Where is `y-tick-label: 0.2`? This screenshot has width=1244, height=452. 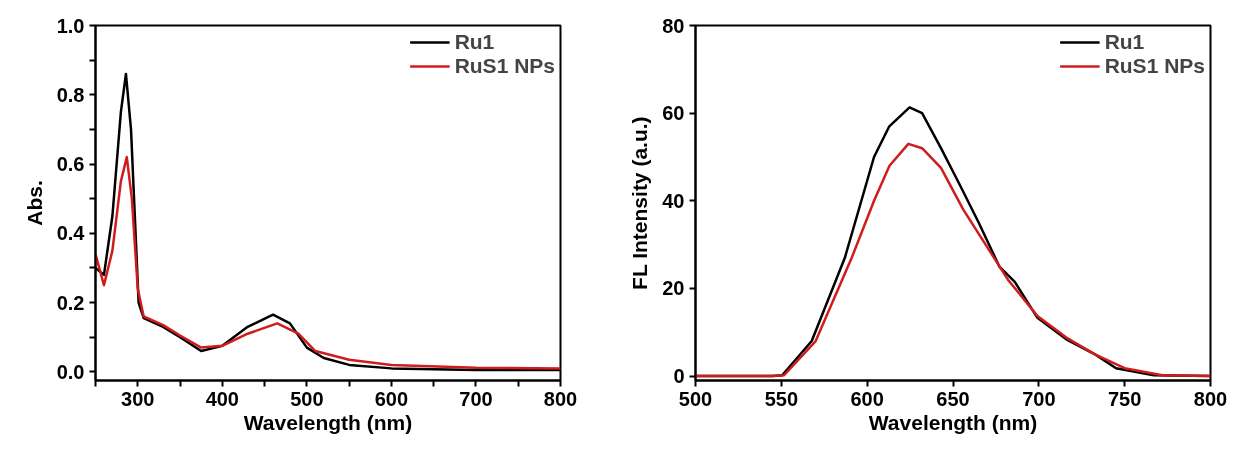 y-tick-label: 0.2 is located at coordinates (70, 302).